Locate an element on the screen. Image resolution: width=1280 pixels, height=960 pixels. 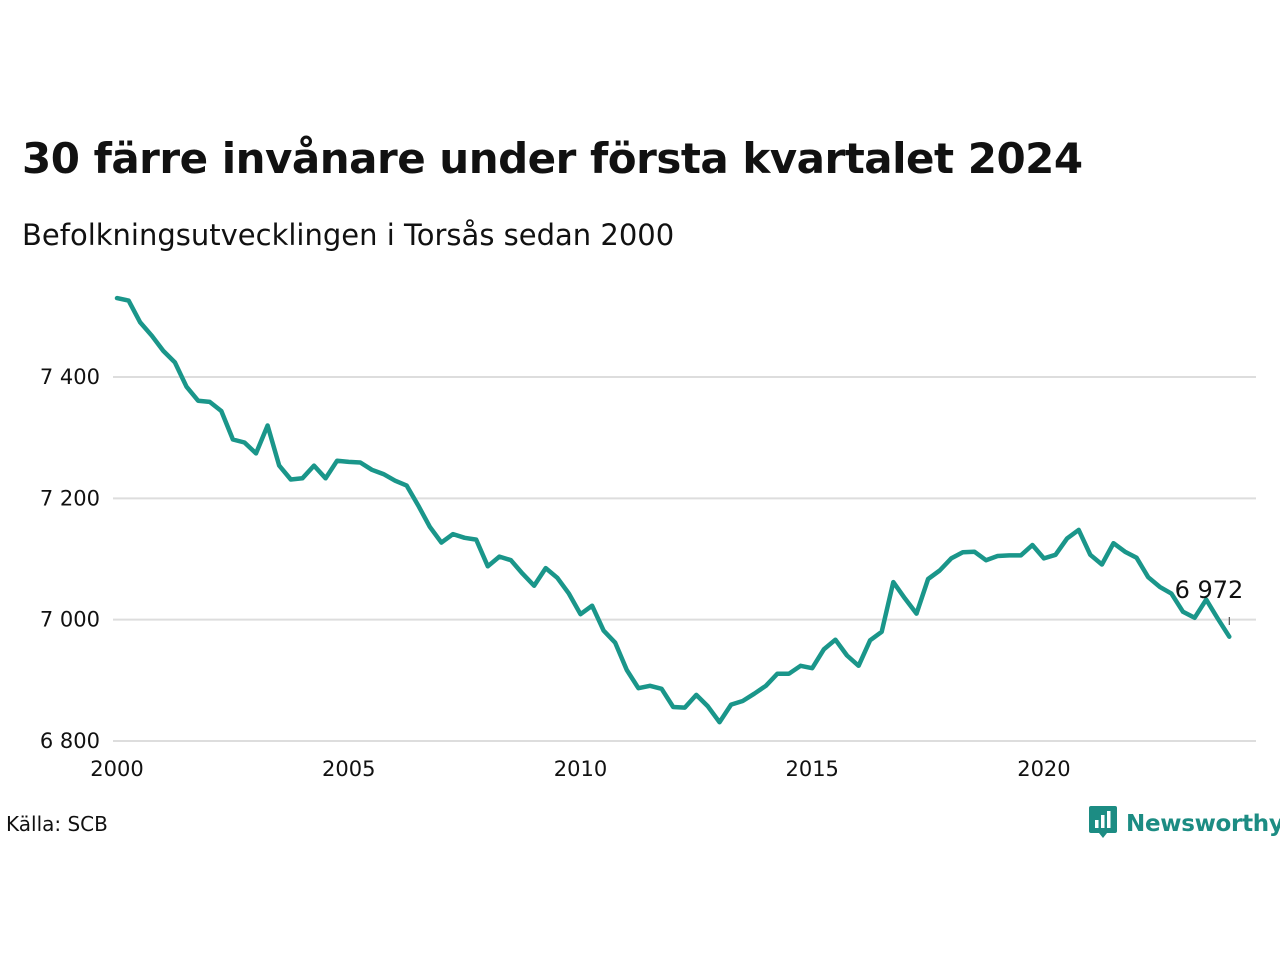
end-value-label: 6 972 is located at coordinates (1209, 590).